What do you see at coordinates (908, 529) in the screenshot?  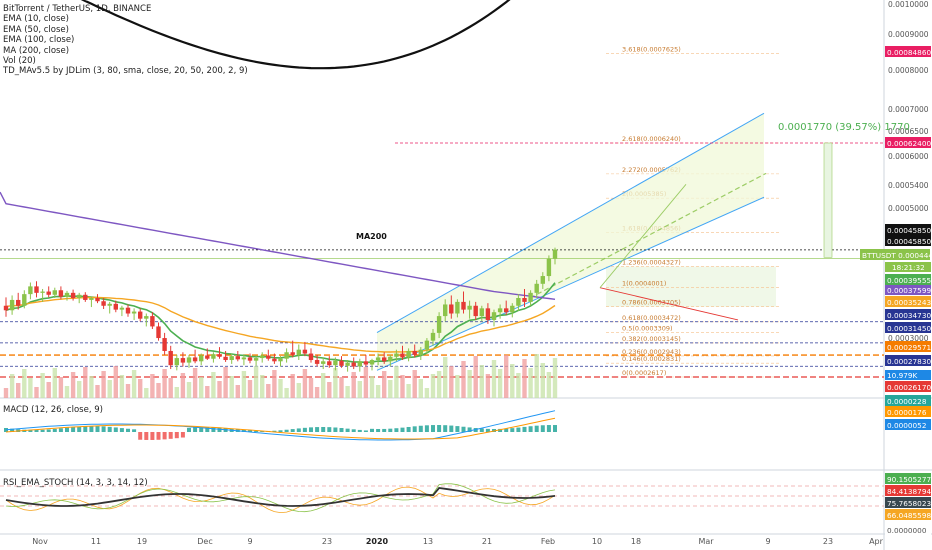 I see `rsi-tag` at bounding box center [908, 529].